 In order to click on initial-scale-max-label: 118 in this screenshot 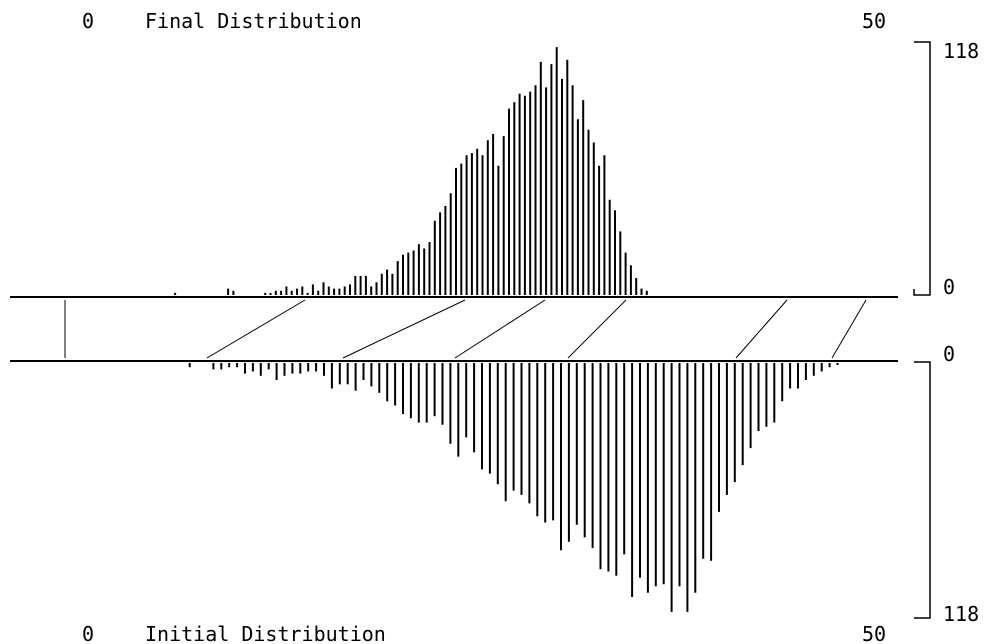, I will do `click(961, 614)`.